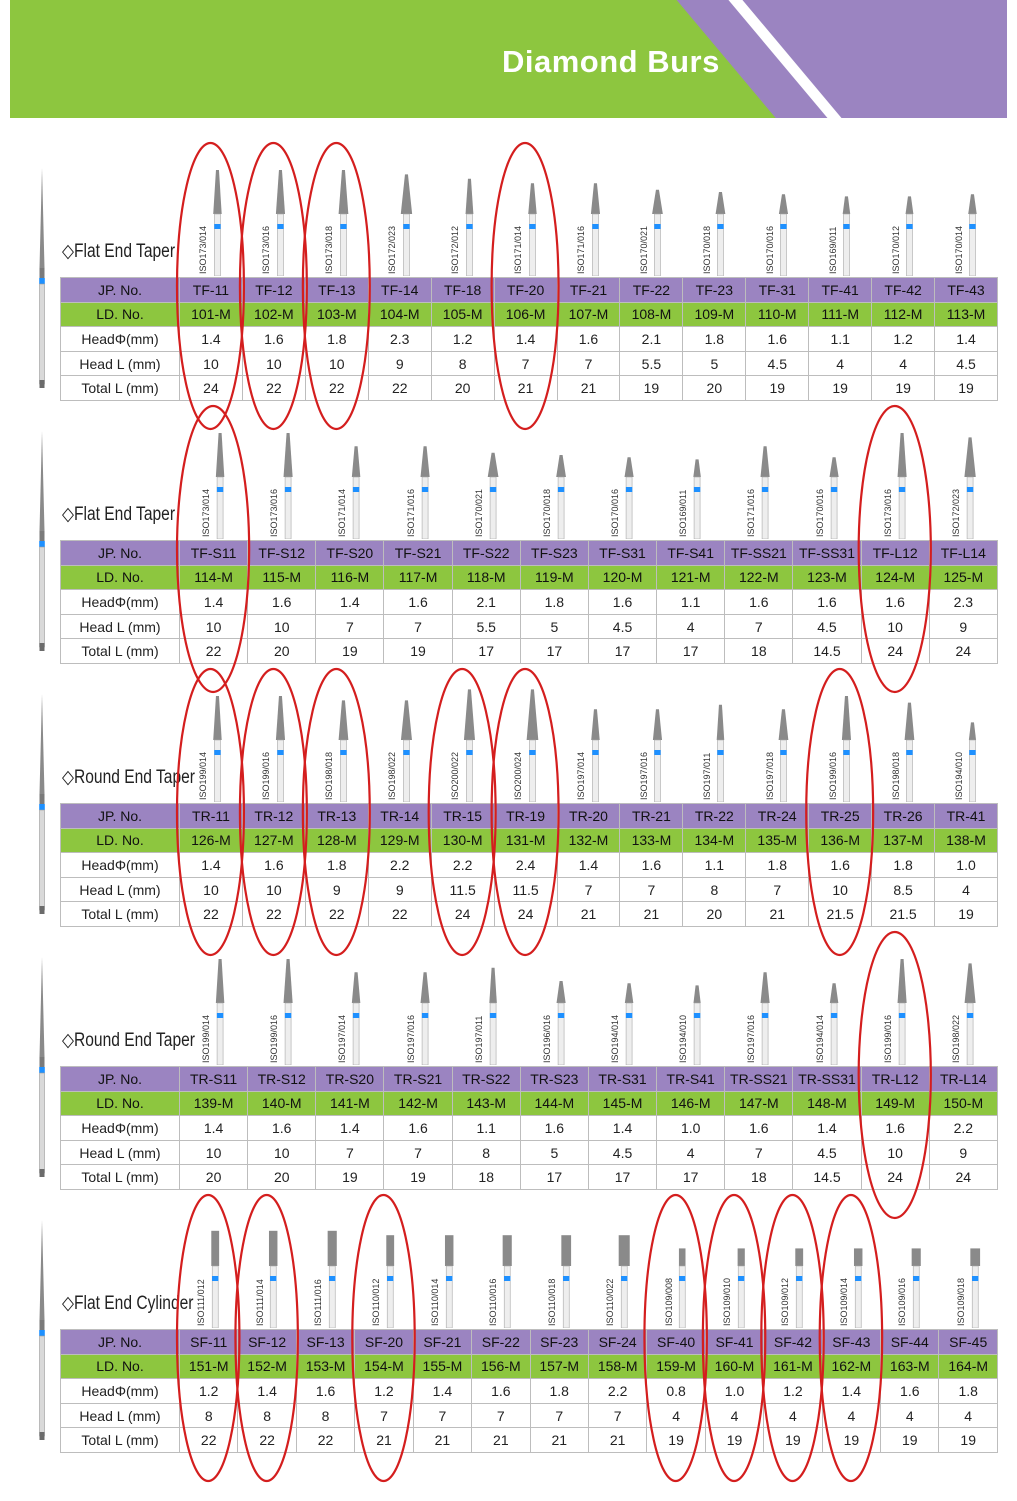 This screenshot has width=1017, height=1501. What do you see at coordinates (529, 1415) in the screenshot?
I see `table-row-head-l: Head L (mm) 8 8 8 7 7 7 7 7 4 4 4 4 4 4` at bounding box center [529, 1415].